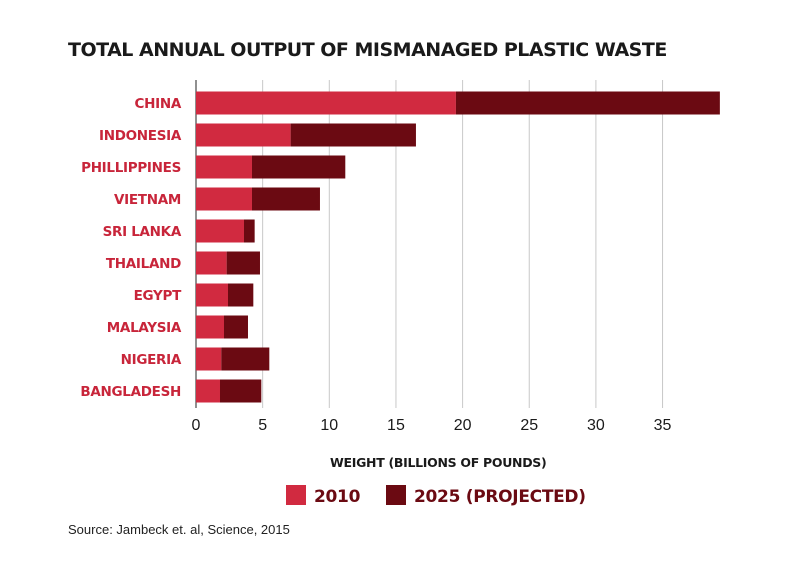 The width and height of the screenshot is (800, 566). I want to click on legend: 2010 2025 (PROJECTED), so click(436, 496).